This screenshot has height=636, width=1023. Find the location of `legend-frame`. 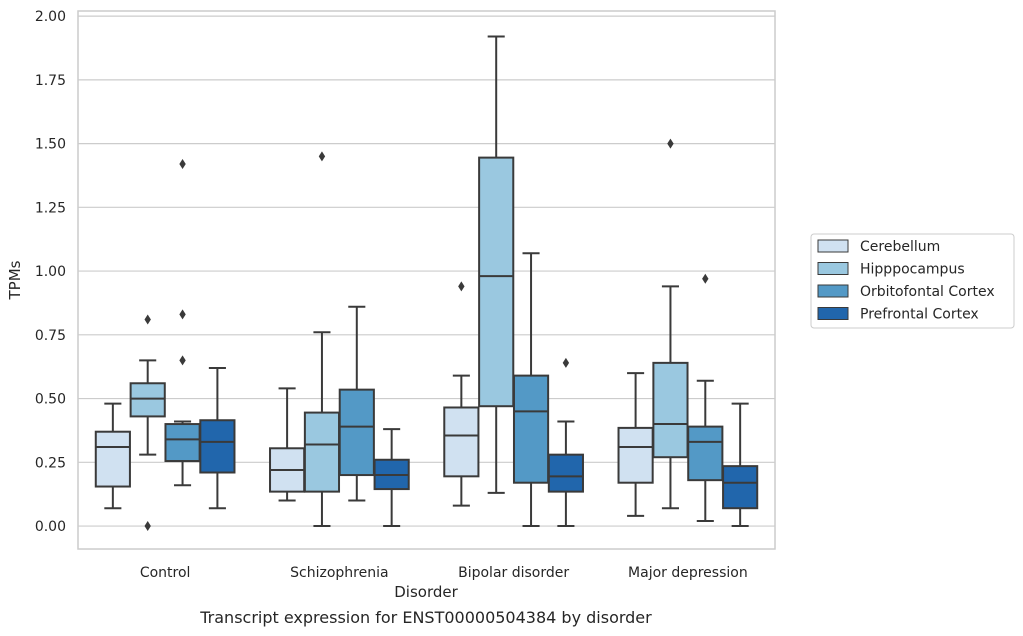

legend-frame is located at coordinates (912, 281).